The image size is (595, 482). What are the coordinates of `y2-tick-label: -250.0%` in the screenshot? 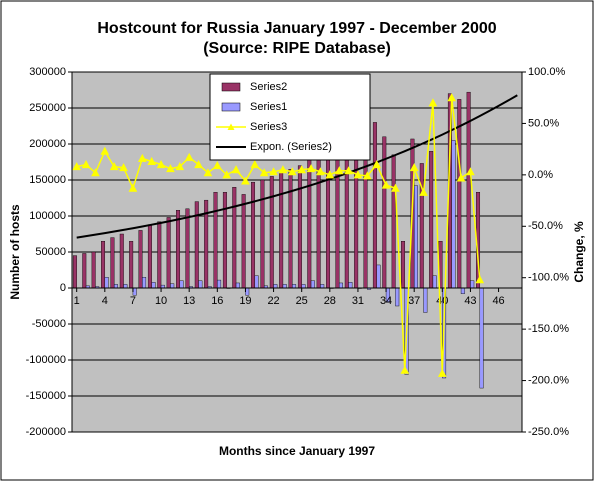 It's located at (548, 432).